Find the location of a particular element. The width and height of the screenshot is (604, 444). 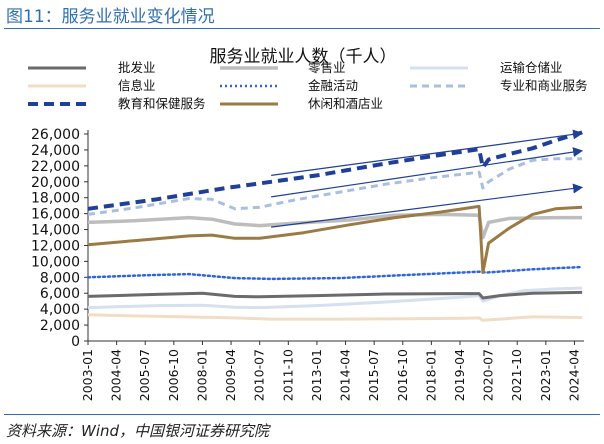

legend-label: 信息业 is located at coordinates (137, 85).